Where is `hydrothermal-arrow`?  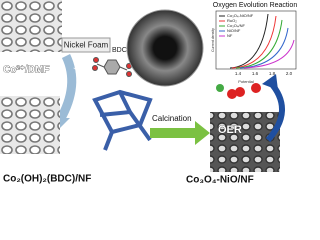 hydrothermal-arrow is located at coordinates (66, 88).